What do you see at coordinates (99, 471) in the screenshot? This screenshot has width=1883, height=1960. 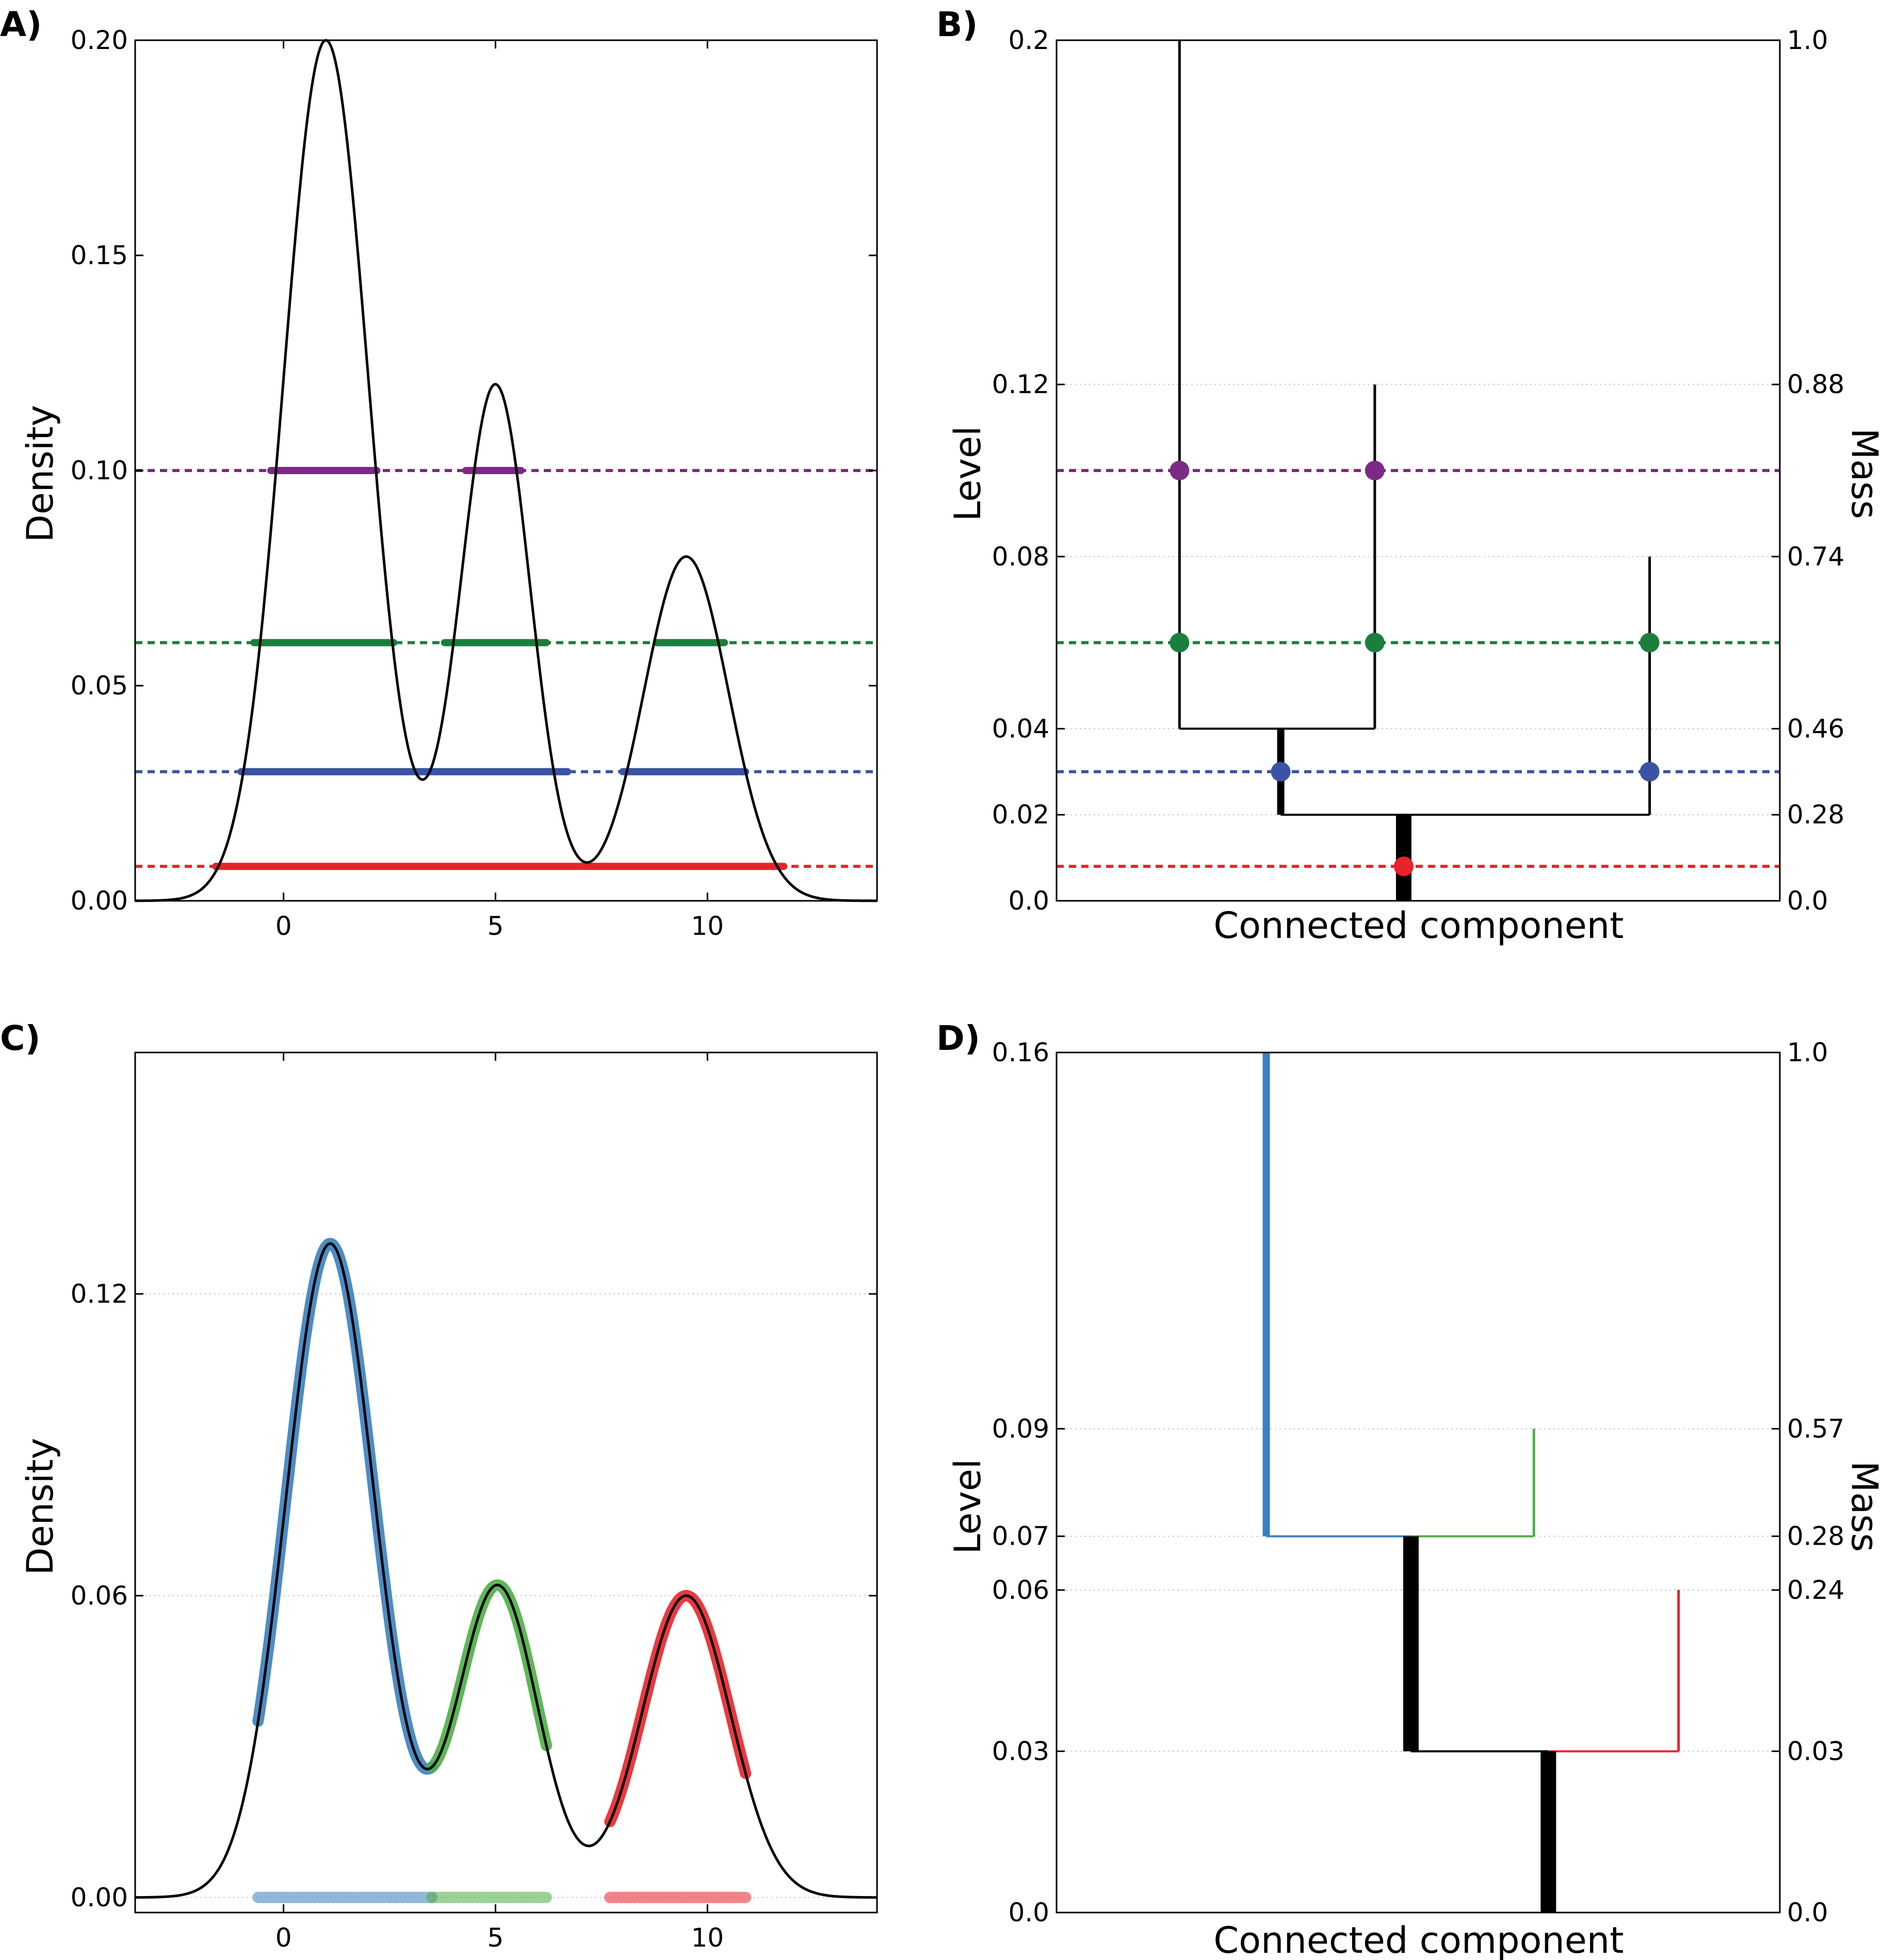 I see `panel-a-ytick-label: 0.10` at bounding box center [99, 471].